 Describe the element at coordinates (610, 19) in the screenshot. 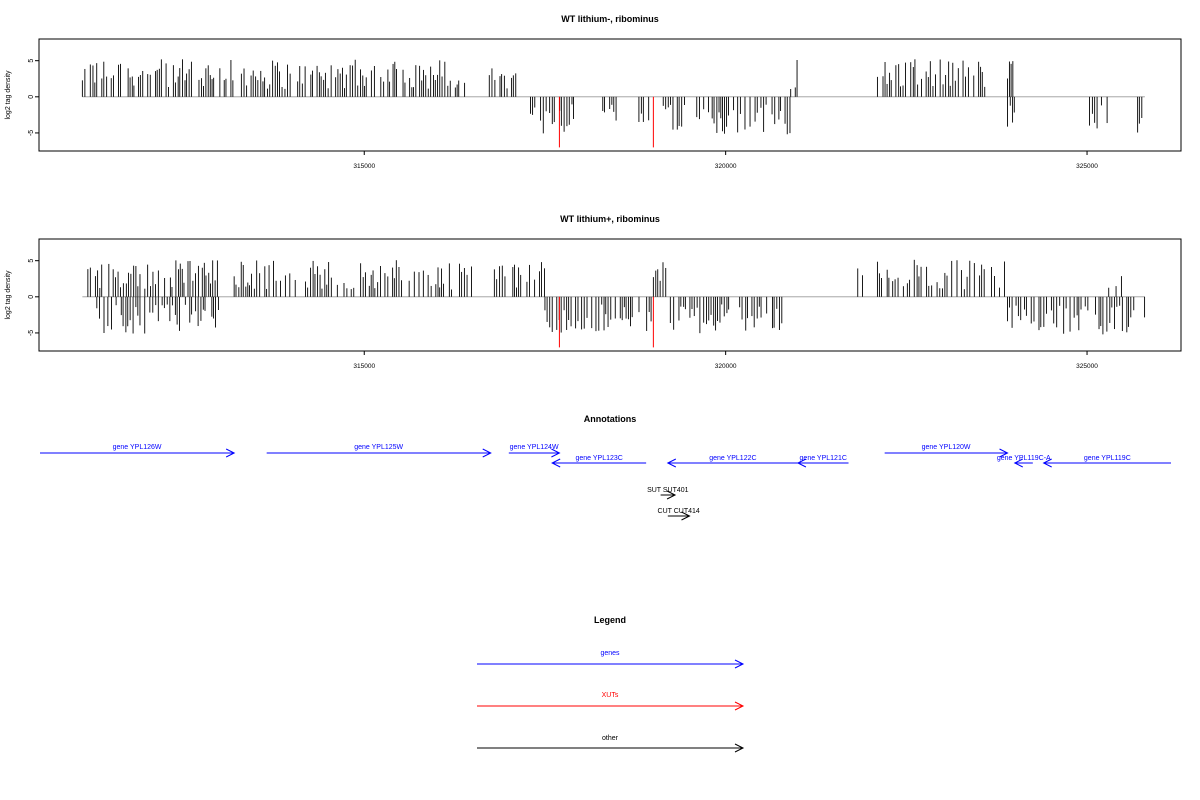

I see `panel-title: WT lithium-, ribominus` at that location.